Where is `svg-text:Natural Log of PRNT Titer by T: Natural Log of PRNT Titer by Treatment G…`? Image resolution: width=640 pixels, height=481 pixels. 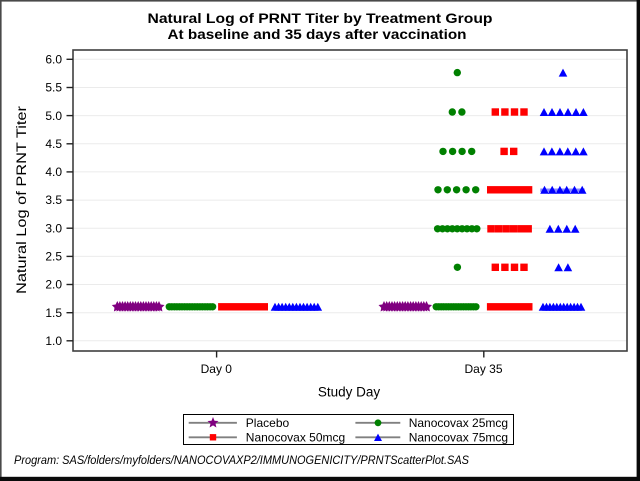 svg-text:Natural Log of PRNT Titer by T: Natural Log of PRNT Titer by Treatment G… is located at coordinates (320, 18).